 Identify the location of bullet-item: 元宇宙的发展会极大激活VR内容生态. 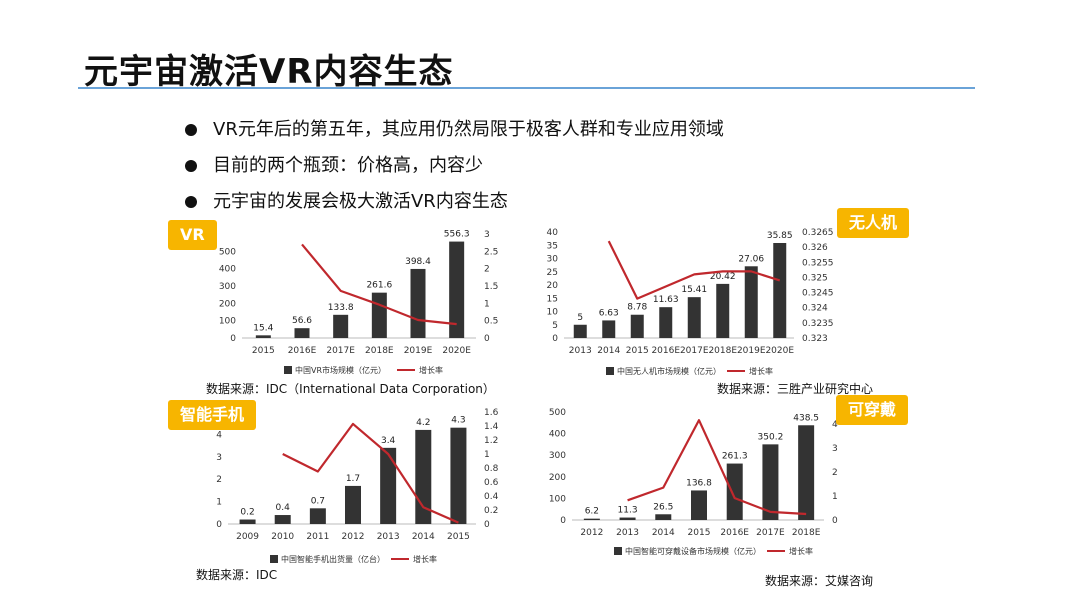
(453, 202).